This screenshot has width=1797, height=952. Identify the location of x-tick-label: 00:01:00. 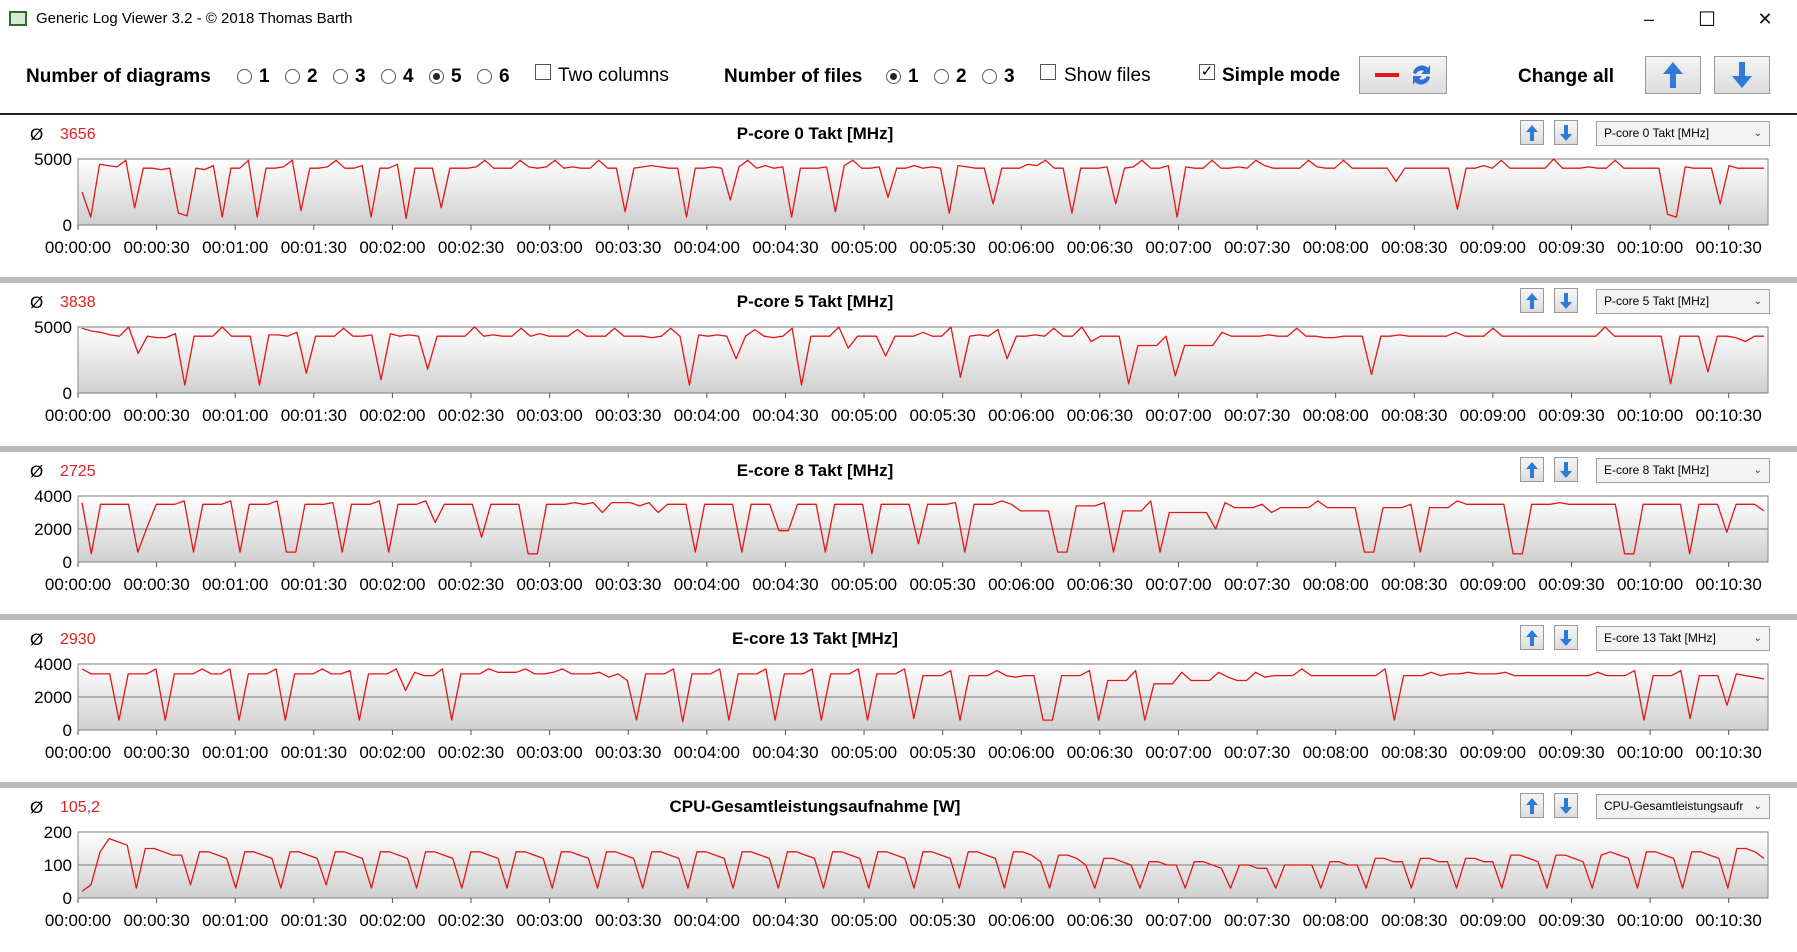
(235, 920).